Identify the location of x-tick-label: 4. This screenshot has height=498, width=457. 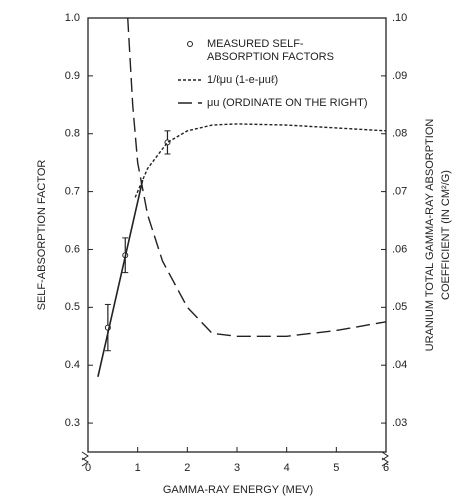
(287, 468).